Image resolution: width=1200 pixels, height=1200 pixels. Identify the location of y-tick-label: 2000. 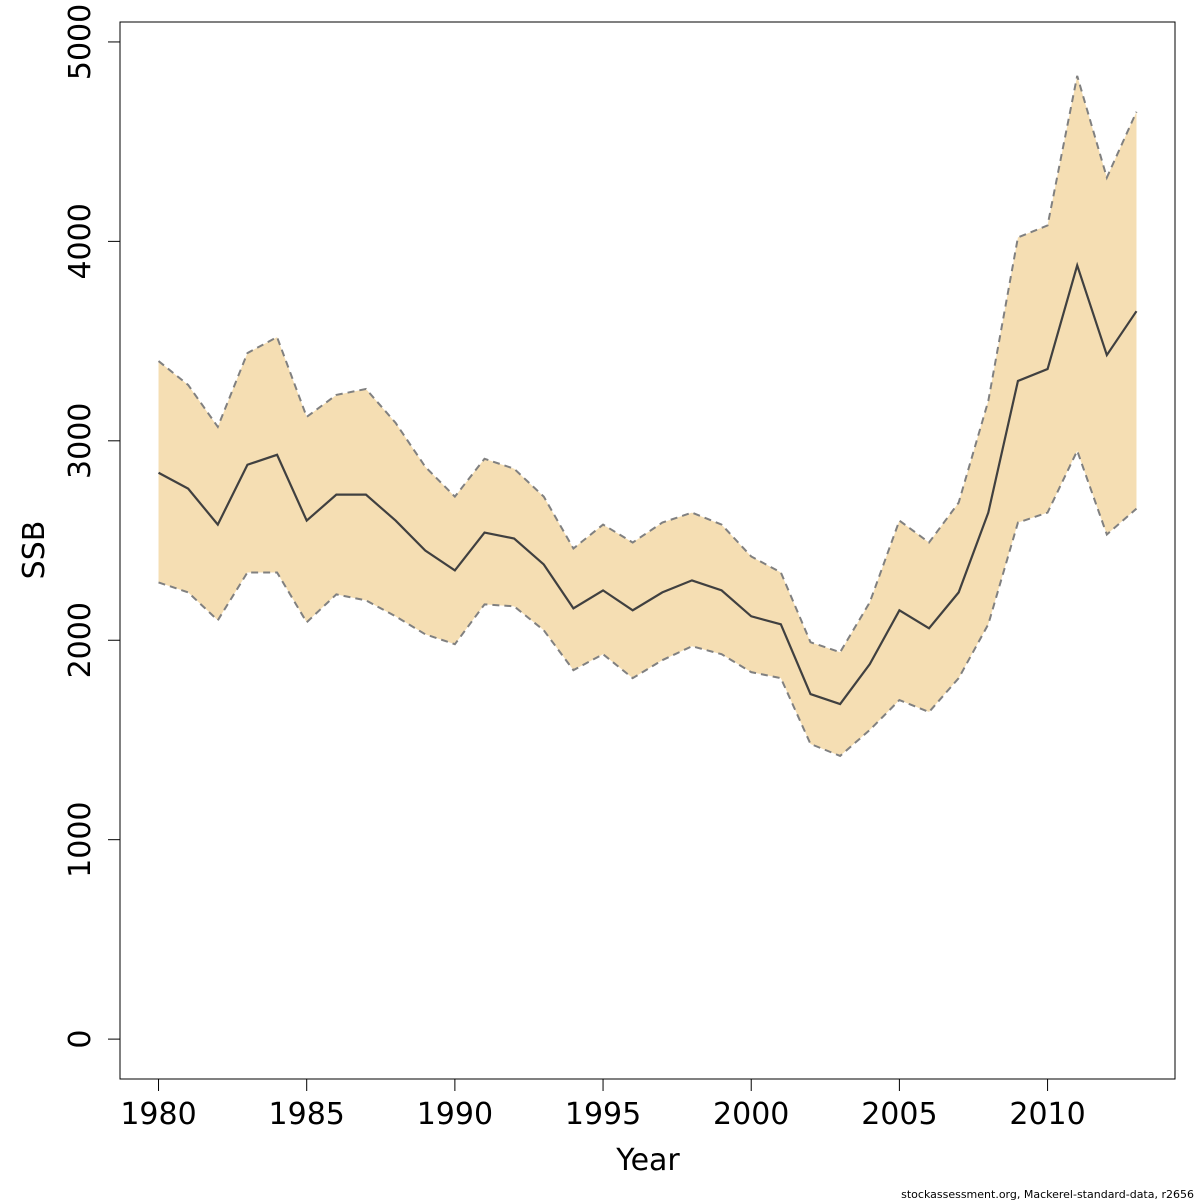
(80, 640).